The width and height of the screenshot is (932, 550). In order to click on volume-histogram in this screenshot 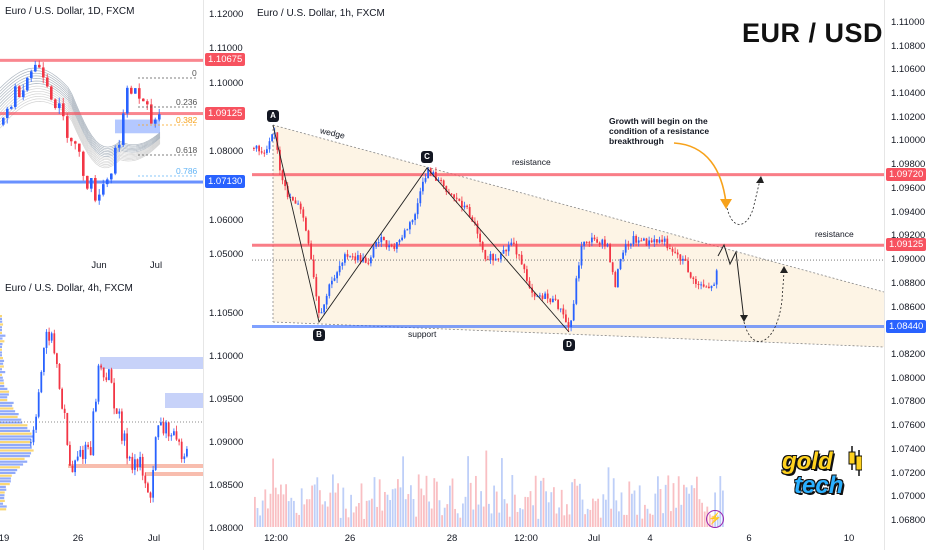, I will do `click(489, 488)`.